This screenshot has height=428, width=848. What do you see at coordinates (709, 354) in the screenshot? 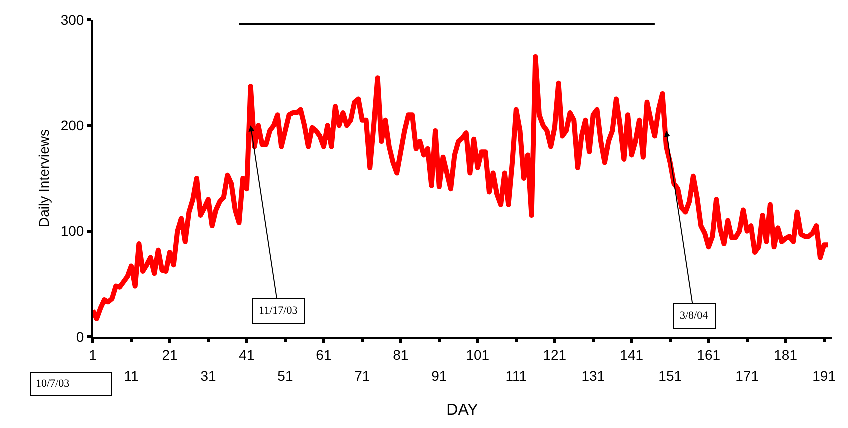
I see `x-tick-label: 161` at bounding box center [709, 354].